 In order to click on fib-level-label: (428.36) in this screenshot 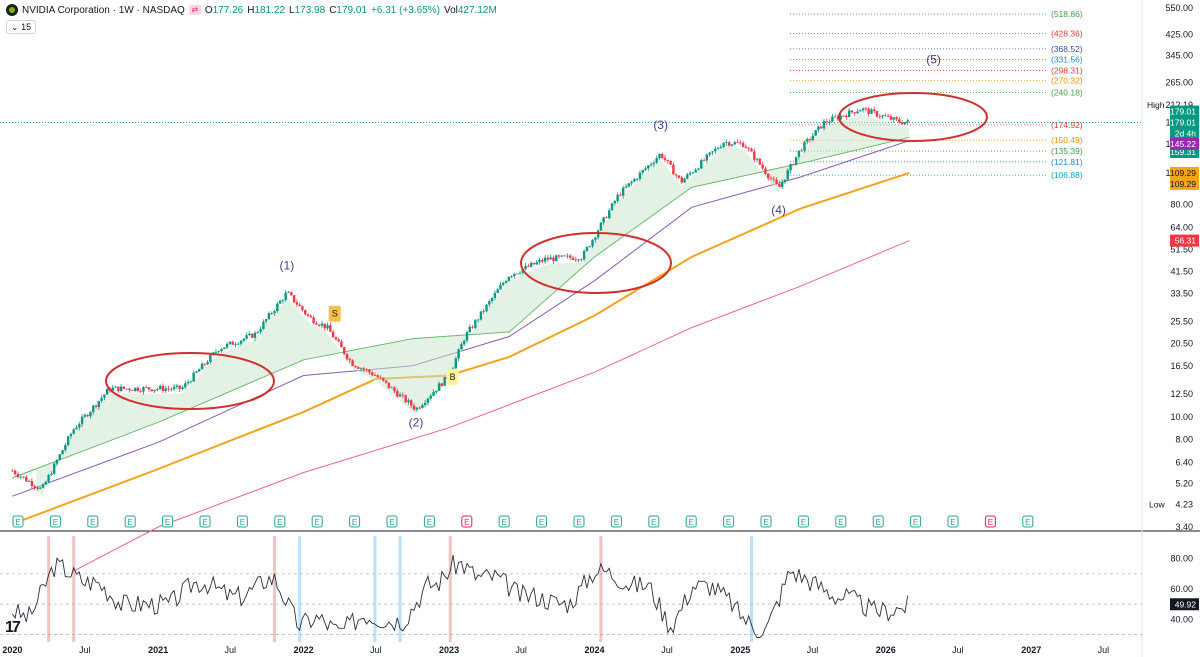, I will do `click(1067, 34)`.